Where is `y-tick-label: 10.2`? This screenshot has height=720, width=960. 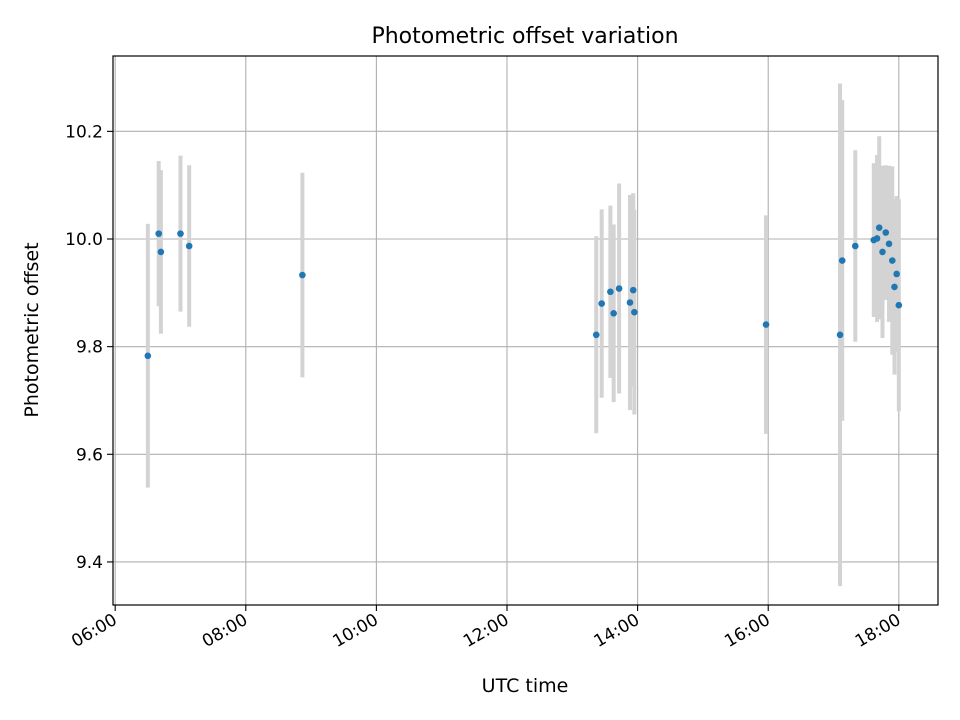
y-tick-label: 10.2 is located at coordinates (84, 132).